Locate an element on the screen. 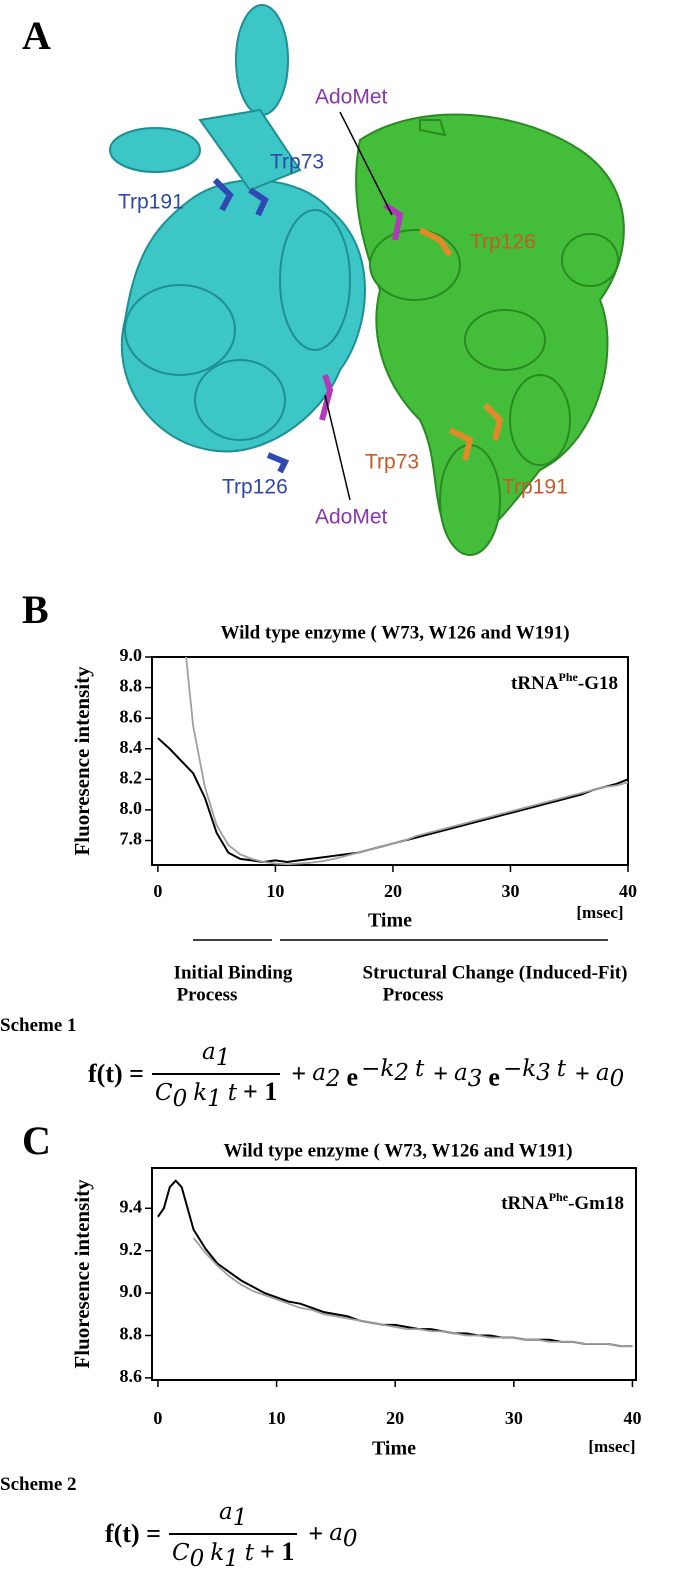 The height and width of the screenshot is (1584, 688). y-tick-label: 8.4 is located at coordinates (131, 747).